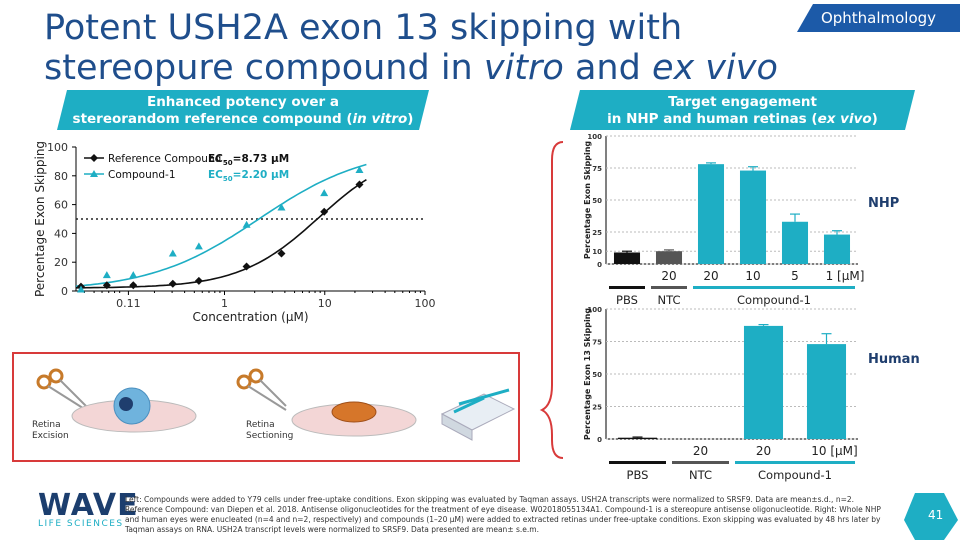 The height and width of the screenshot is (540, 960). Describe the element at coordinates (638, 475) in the screenshot. I see `human-group-label-pbs: PBS` at that location.